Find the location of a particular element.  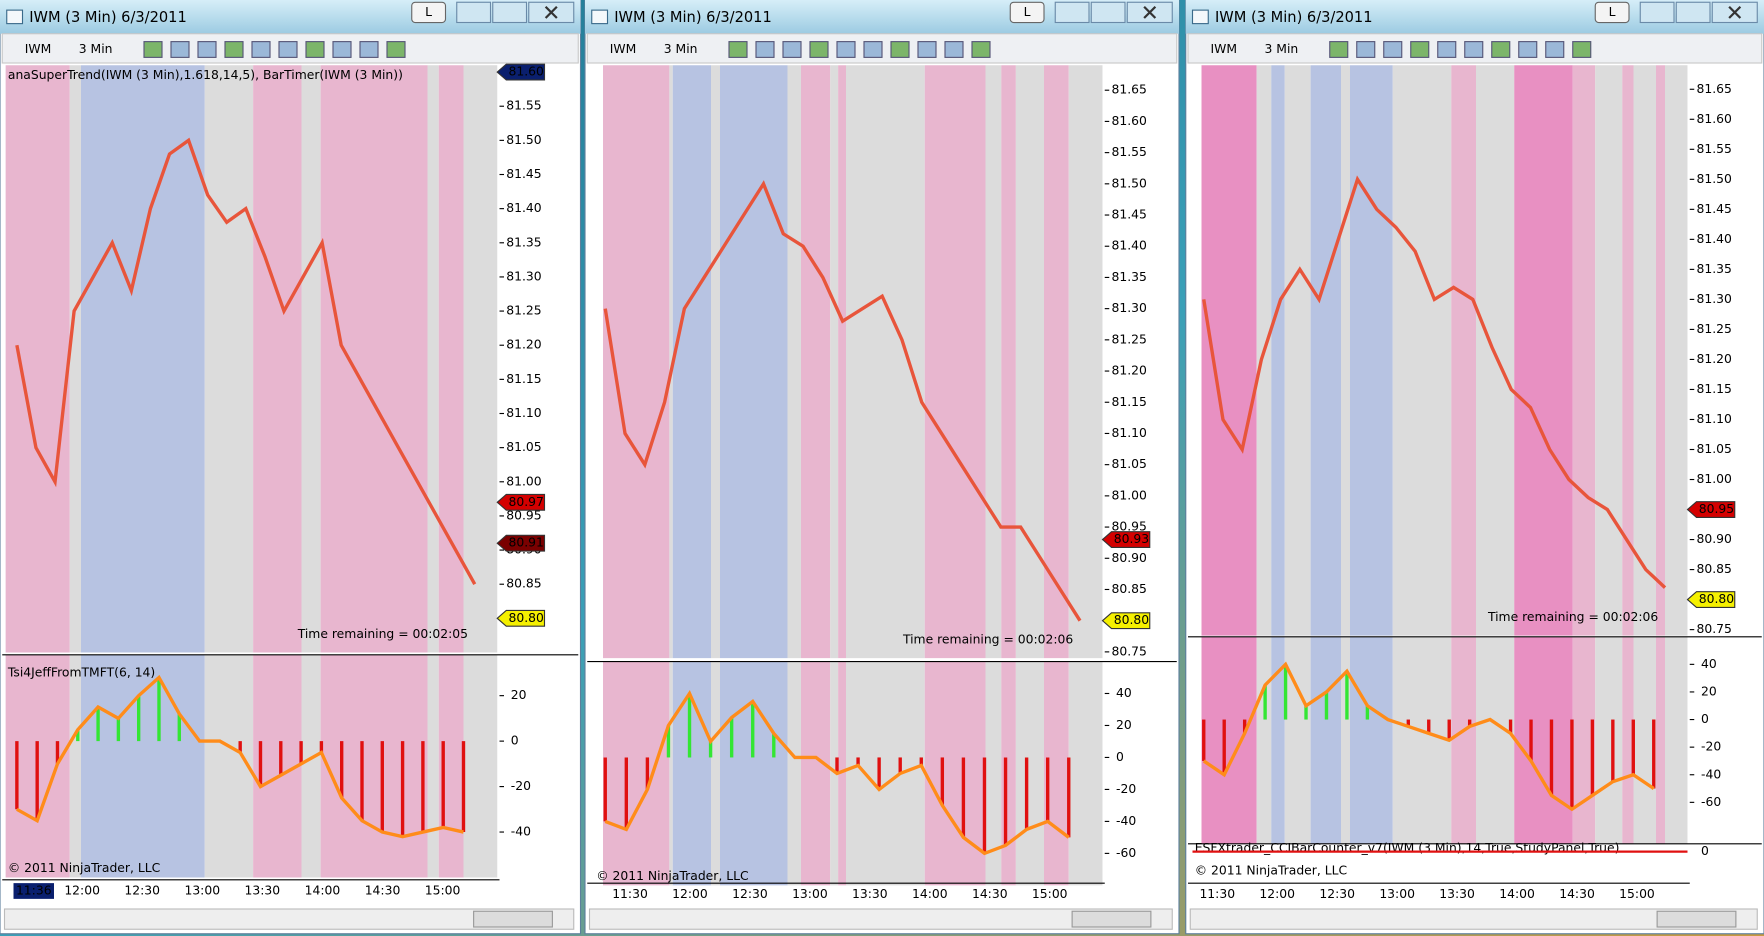

window-title: IWM (3 Min) 6/3/2011 is located at coordinates (693, 17).